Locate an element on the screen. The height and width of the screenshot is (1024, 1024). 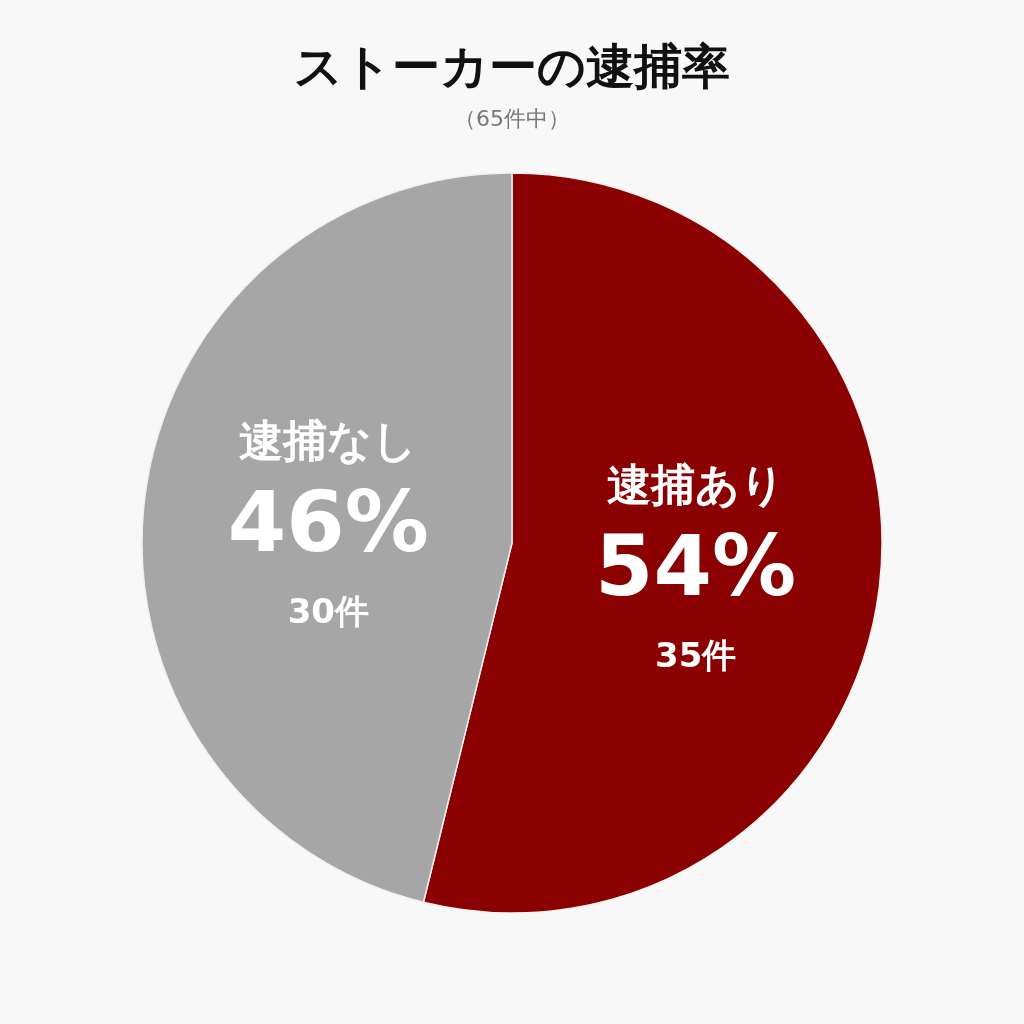
data-label: 35件 is located at coordinates (695, 655).